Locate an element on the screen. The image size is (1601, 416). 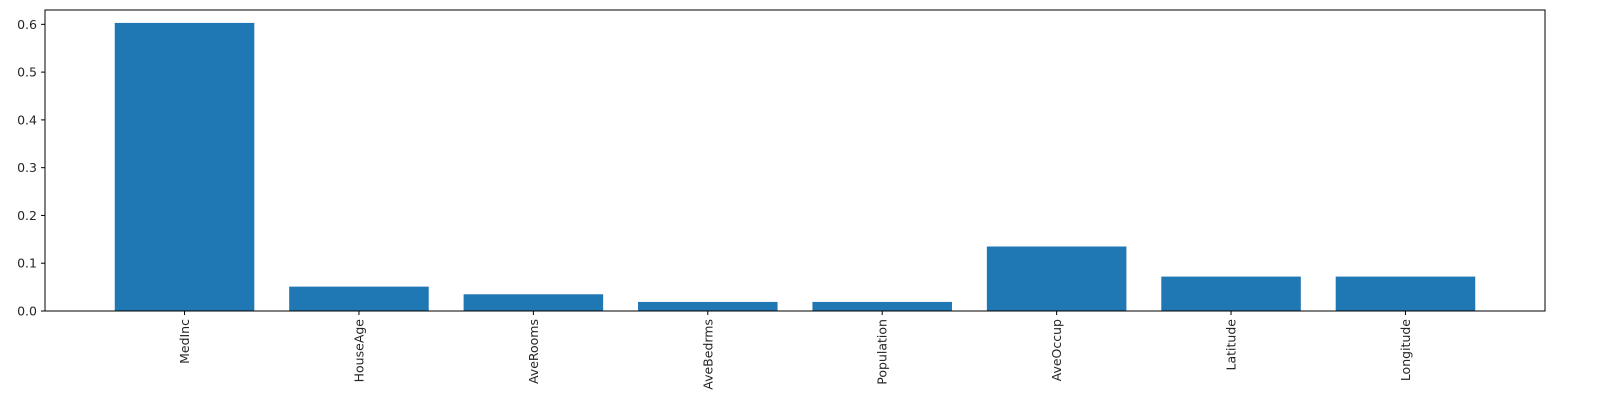
bar-averooms is located at coordinates (533, 302).